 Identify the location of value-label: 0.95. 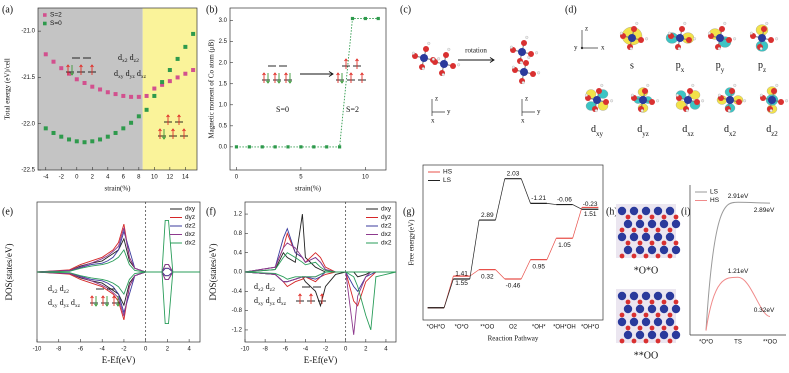
(538, 266).